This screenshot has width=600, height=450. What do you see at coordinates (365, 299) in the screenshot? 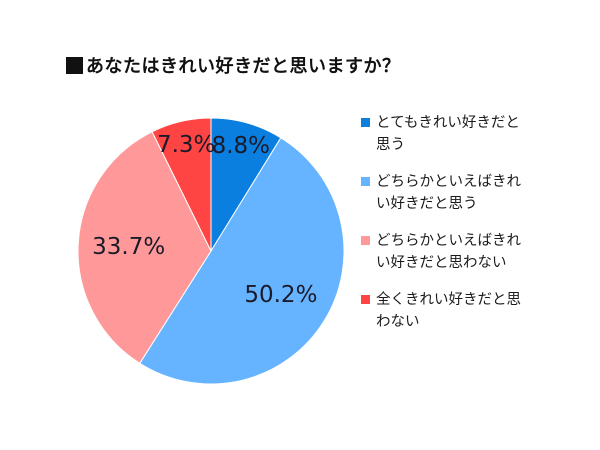
I see `legend-marker-red` at bounding box center [365, 299].